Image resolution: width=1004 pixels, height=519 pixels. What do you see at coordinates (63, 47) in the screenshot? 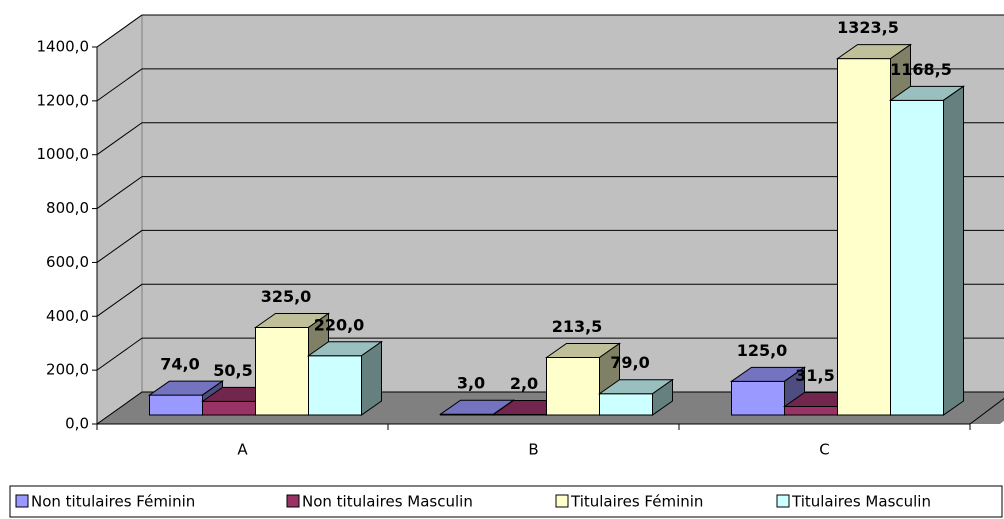
I see `y-tick-label: 1400,0` at bounding box center [63, 47].